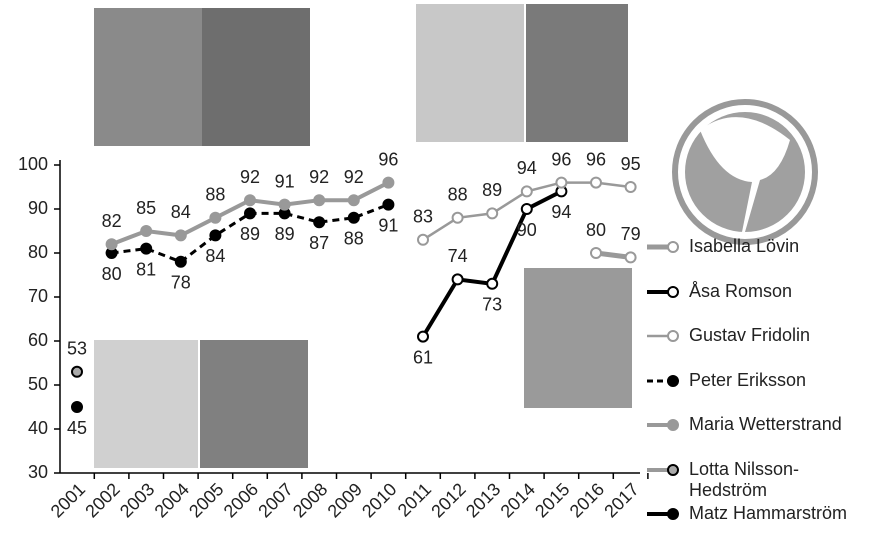 The width and height of the screenshot is (892, 542). What do you see at coordinates (206, 500) in the screenshot?
I see `x-tick-label: 2005` at bounding box center [206, 500].